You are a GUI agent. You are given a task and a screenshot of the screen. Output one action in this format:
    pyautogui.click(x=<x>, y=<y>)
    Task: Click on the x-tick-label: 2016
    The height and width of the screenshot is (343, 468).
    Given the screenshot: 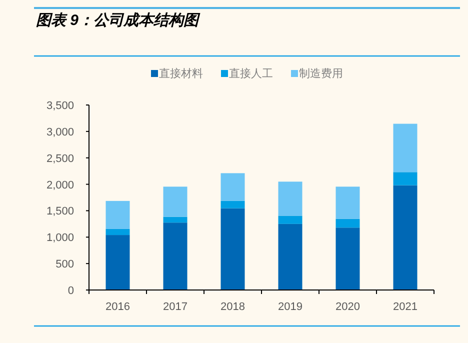 What is the action you would take?
    pyautogui.click(x=118, y=307)
    